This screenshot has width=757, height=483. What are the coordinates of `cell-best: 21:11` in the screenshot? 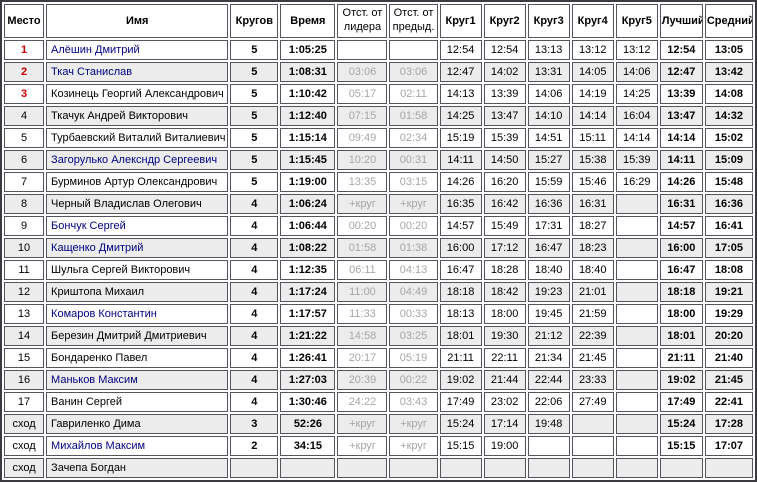 It's located at (681, 357).